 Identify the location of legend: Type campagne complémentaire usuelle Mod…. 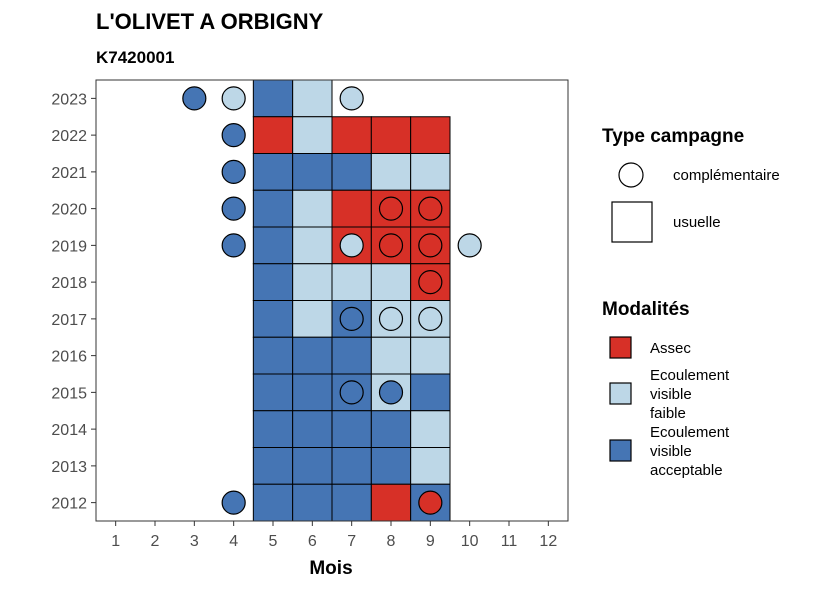
(691, 302).